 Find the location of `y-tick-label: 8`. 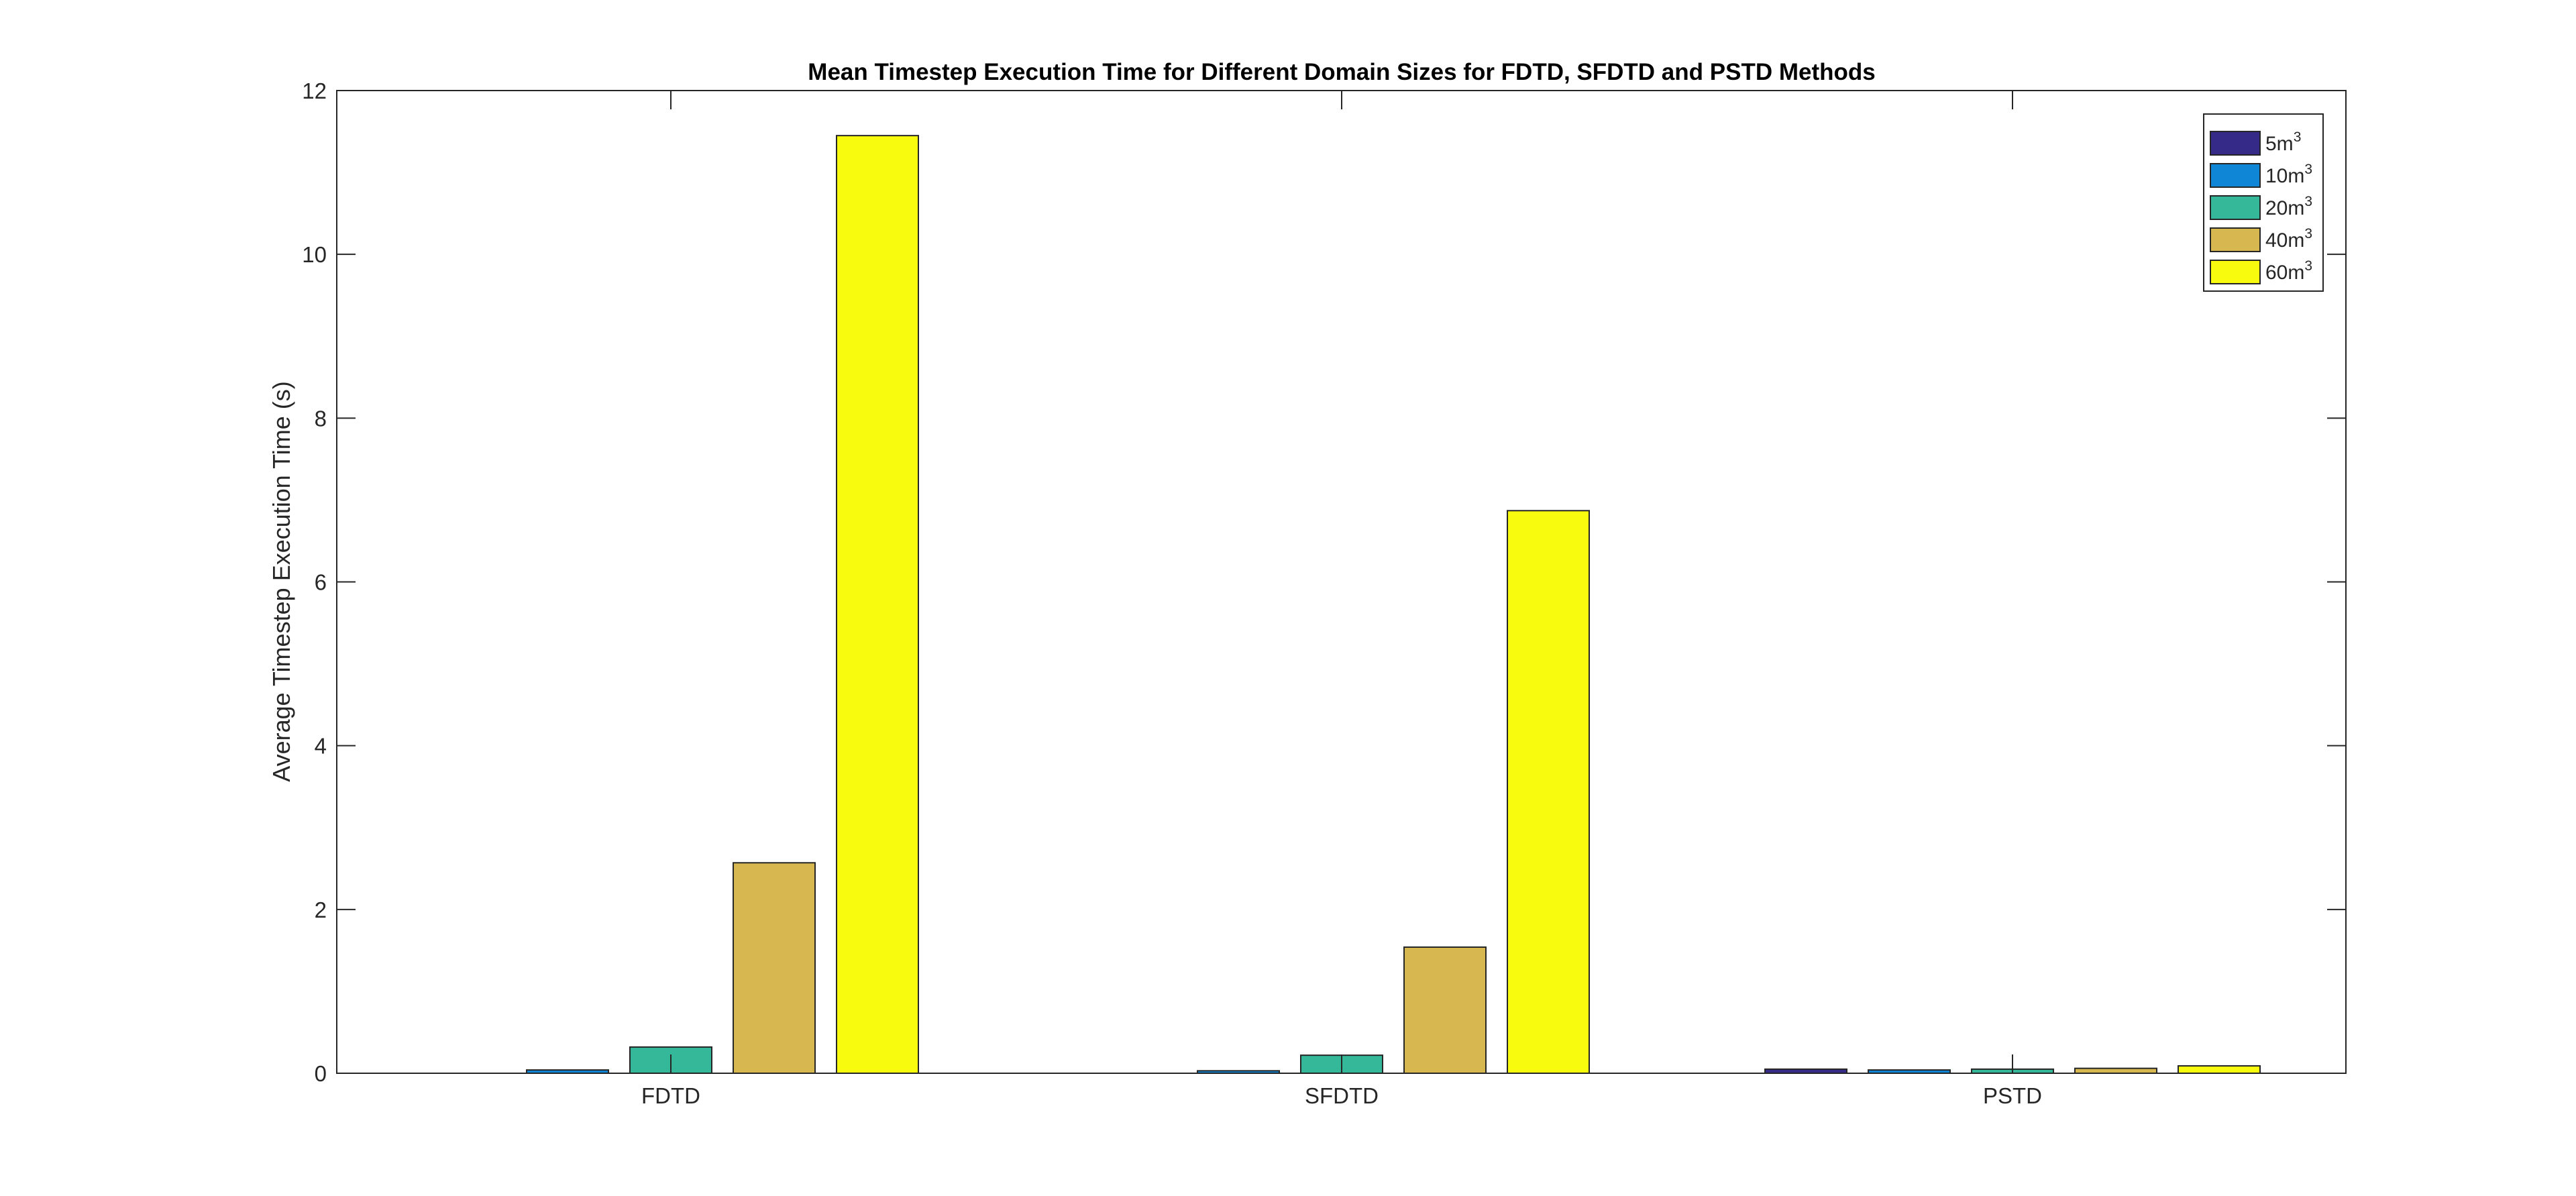

y-tick-label: 8 is located at coordinates (321, 418).